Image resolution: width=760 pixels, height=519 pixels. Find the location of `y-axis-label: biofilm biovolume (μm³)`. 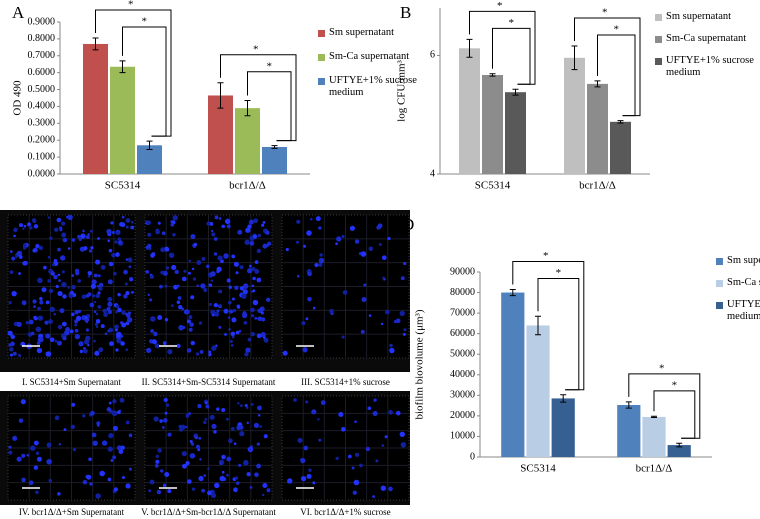

y-axis-label: biofilm biovolume (μm³) is located at coordinates (420, 364).